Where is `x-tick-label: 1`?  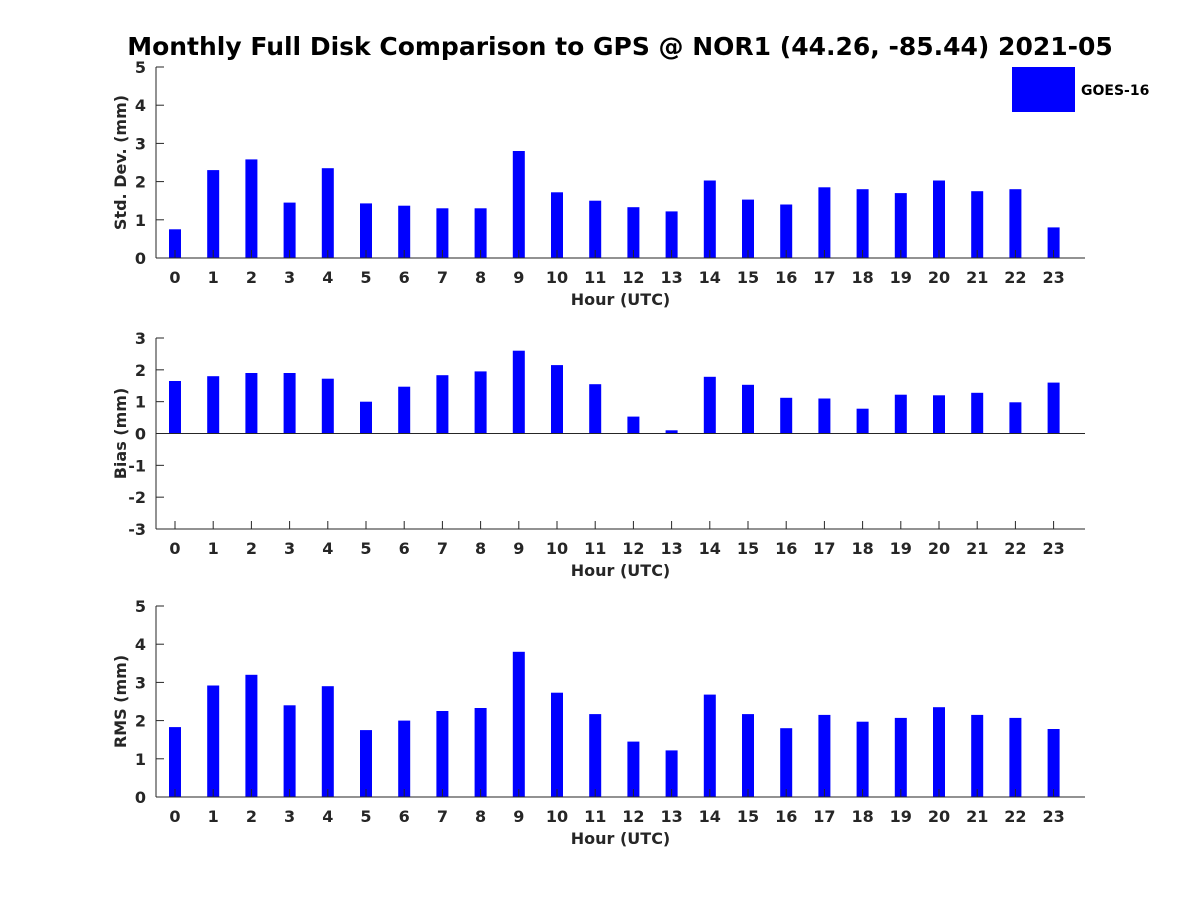
x-tick-label: 1 is located at coordinates (213, 277).